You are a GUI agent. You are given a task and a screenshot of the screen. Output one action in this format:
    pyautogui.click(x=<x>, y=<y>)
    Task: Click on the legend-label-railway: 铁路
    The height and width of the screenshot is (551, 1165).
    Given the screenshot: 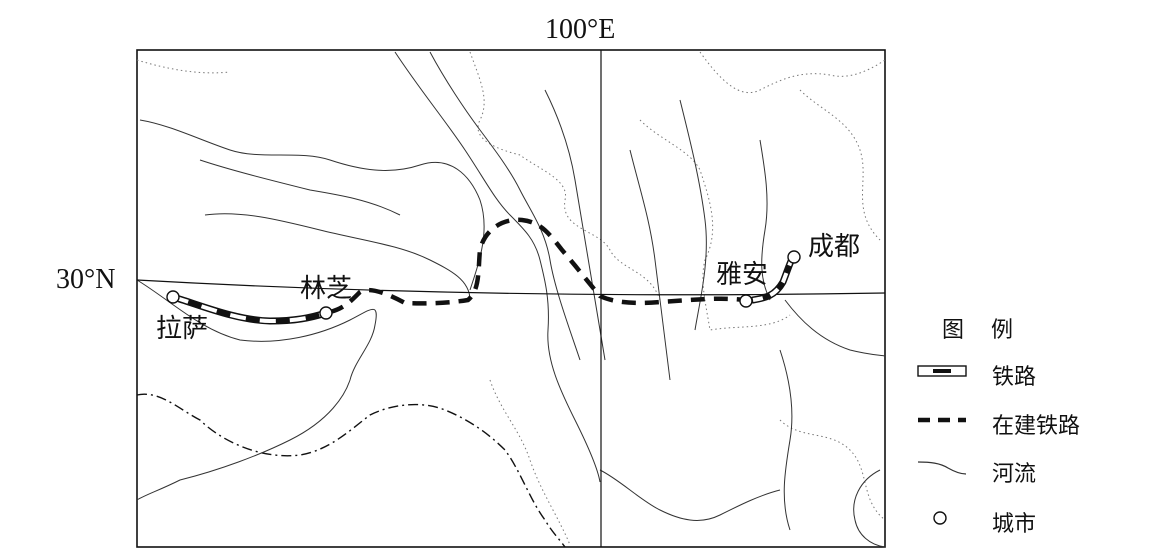 What is the action you would take?
    pyautogui.click(x=1014, y=377)
    